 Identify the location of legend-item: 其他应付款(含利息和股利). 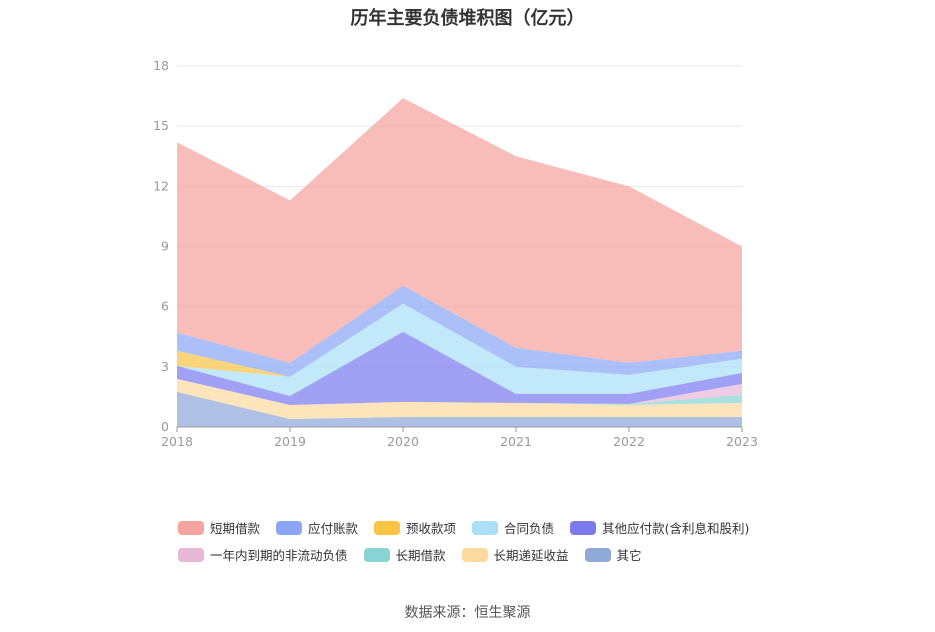
(659, 527).